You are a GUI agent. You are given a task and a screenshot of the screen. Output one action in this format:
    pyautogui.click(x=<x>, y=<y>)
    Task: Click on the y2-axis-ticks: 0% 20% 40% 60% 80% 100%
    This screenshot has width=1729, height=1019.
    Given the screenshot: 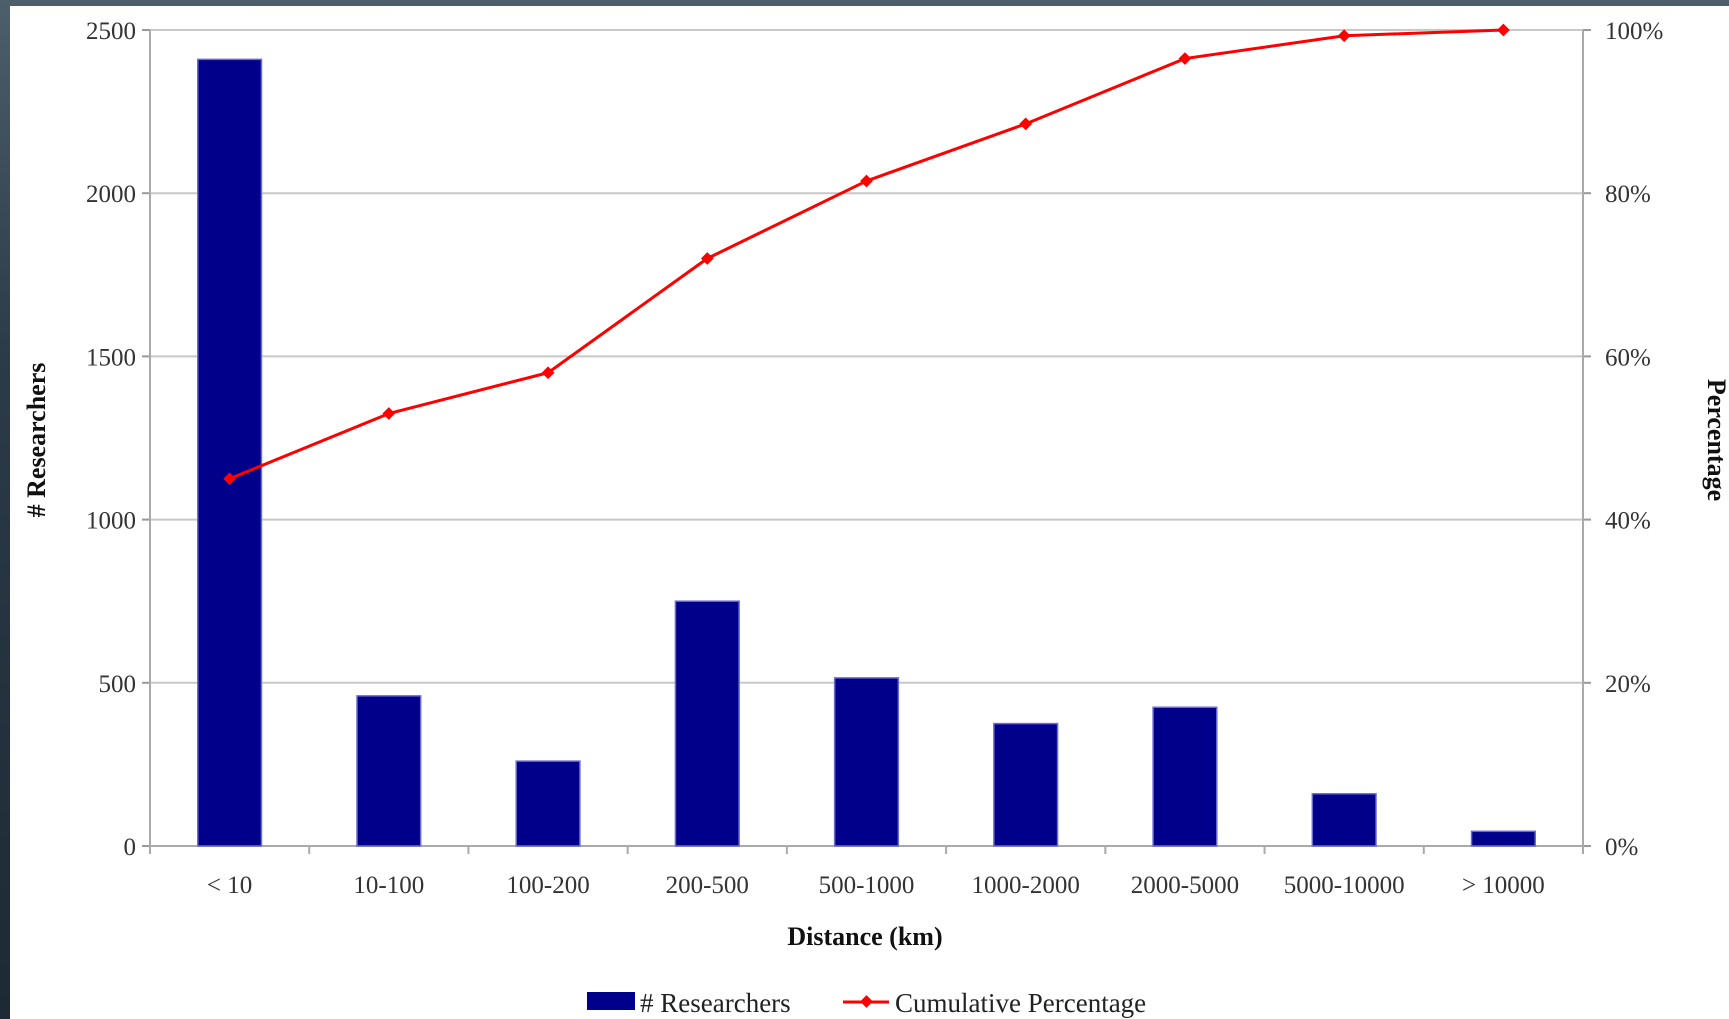 What is the action you would take?
    pyautogui.click(x=1634, y=439)
    